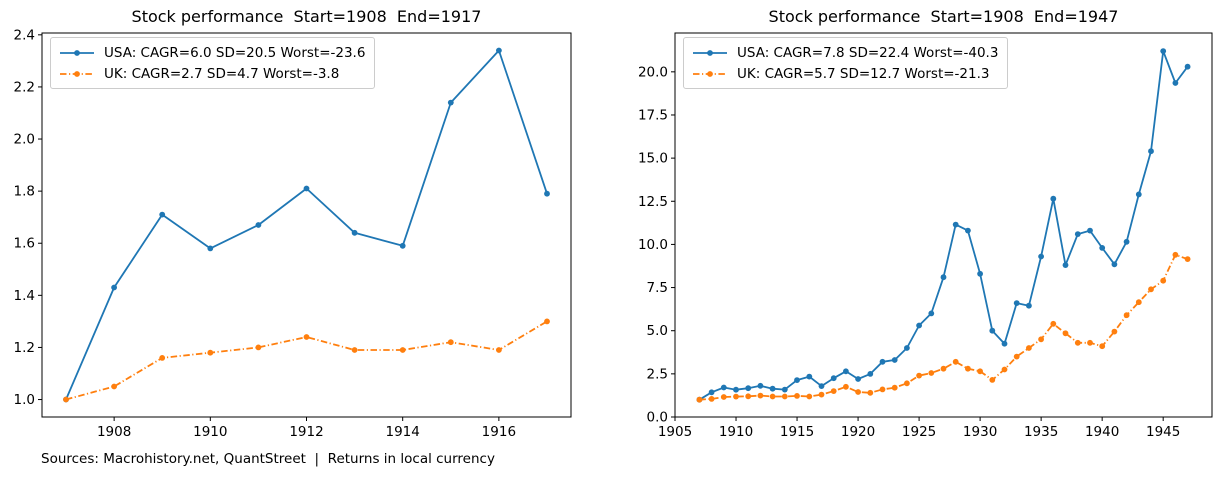 The height and width of the screenshot is (477, 1214). What do you see at coordinates (222, 73) in the screenshot?
I see `legend-label: UK: CAGR=2.7 SD=4.7 Worst=-3.8` at bounding box center [222, 73].